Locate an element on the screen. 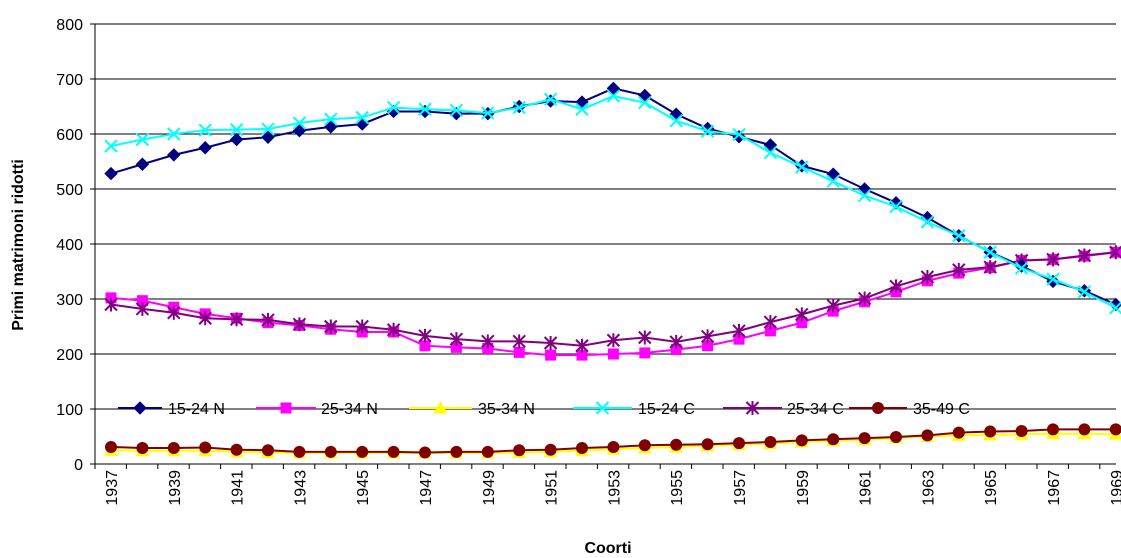 The image size is (1121, 558). y-tick-label: 300 is located at coordinates (69, 300).